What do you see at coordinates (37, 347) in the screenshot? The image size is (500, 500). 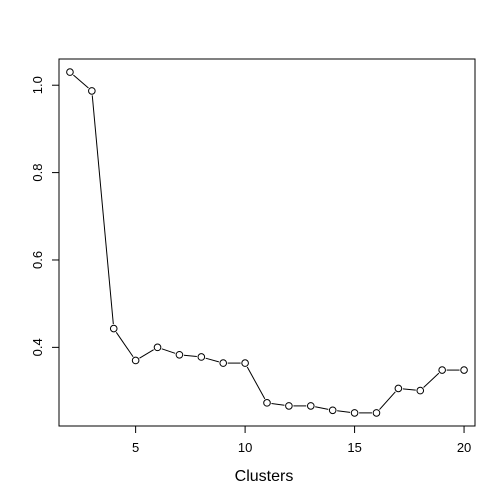 I see `y-tick-label: 0.4` at bounding box center [37, 347].